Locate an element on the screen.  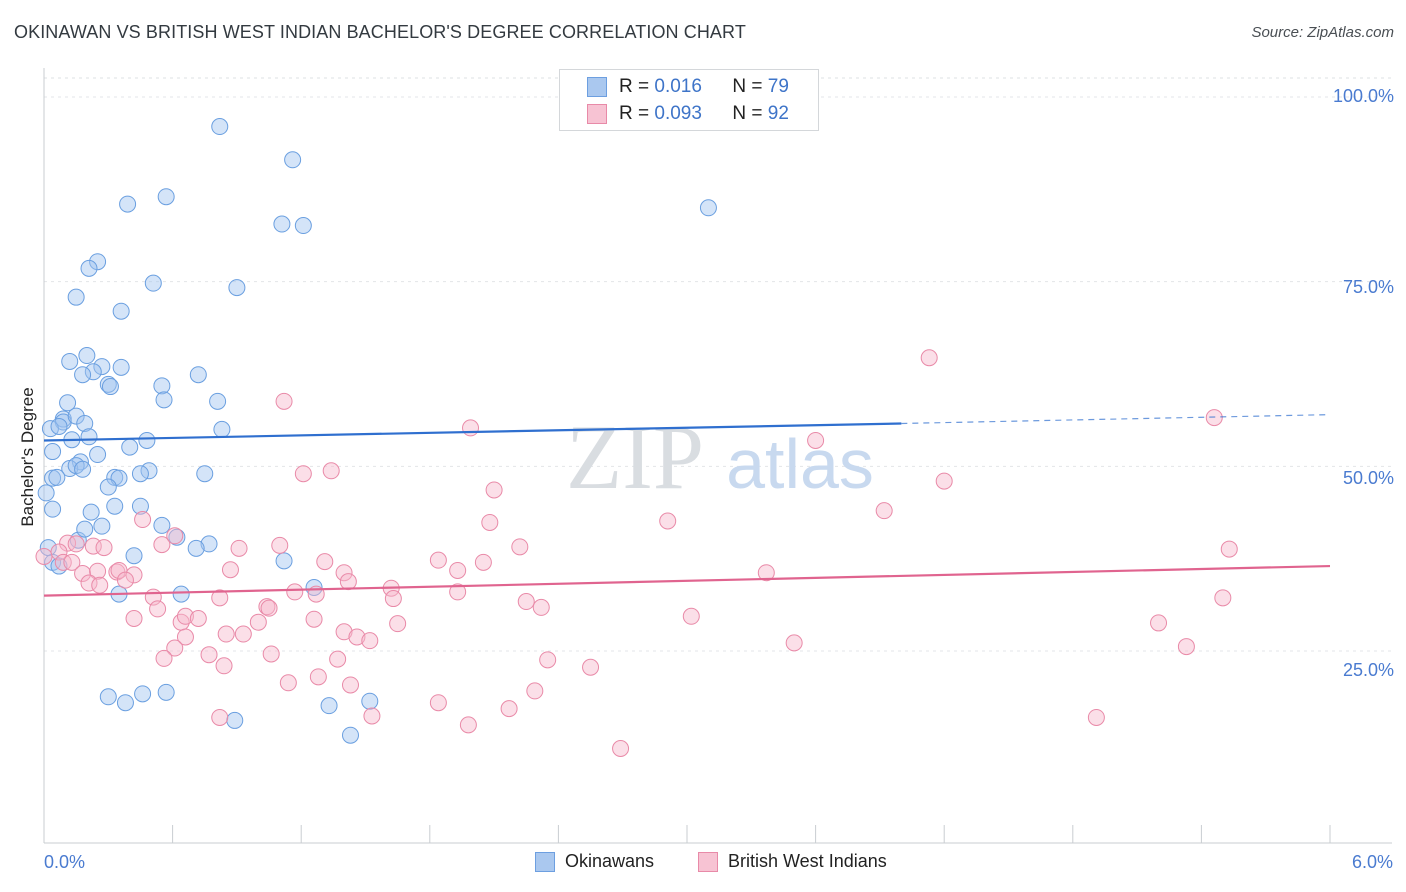
bottom-legend-okinawans: Okinawans is located at coordinates (594, 861).